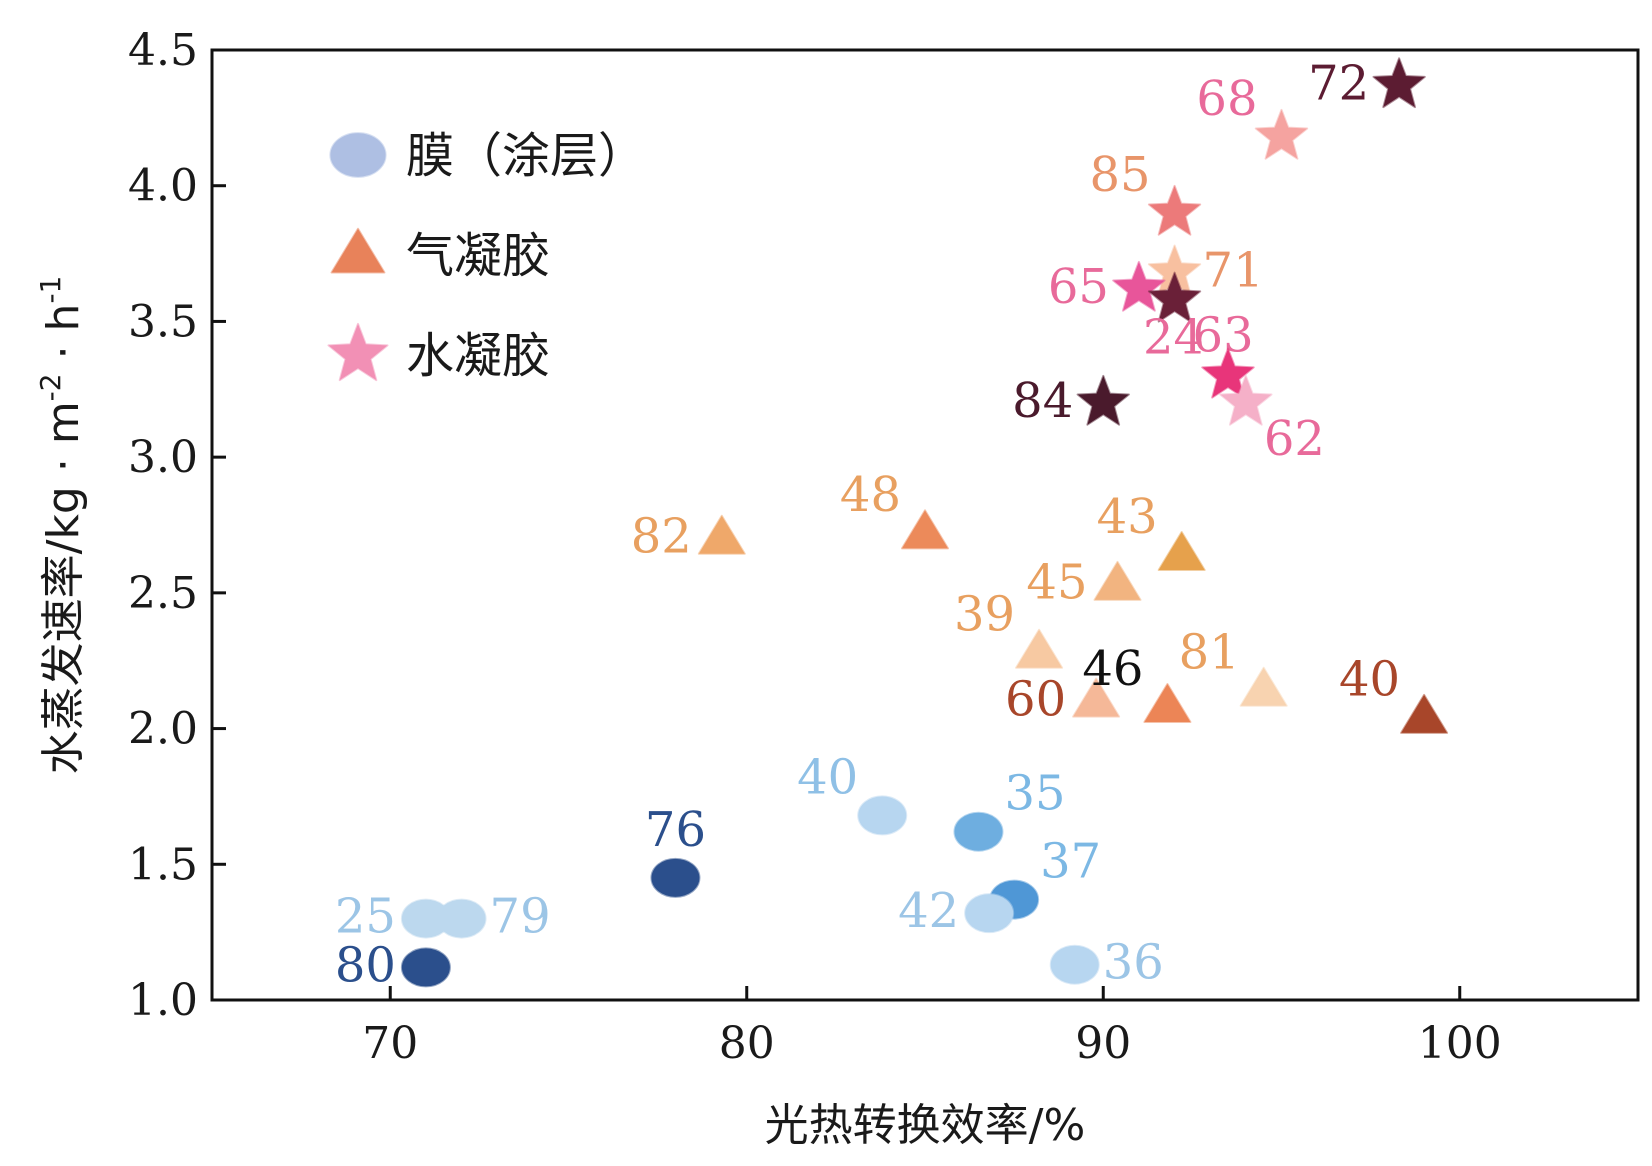  I want to click on legend-star-icon, so click(358, 352).